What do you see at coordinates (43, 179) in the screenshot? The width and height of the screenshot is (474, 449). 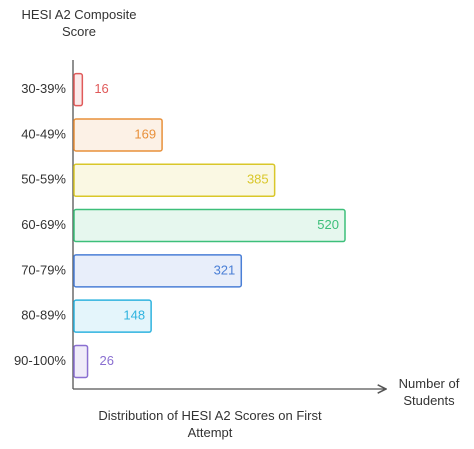 I see `y-tick-label: 50-59%` at bounding box center [43, 179].